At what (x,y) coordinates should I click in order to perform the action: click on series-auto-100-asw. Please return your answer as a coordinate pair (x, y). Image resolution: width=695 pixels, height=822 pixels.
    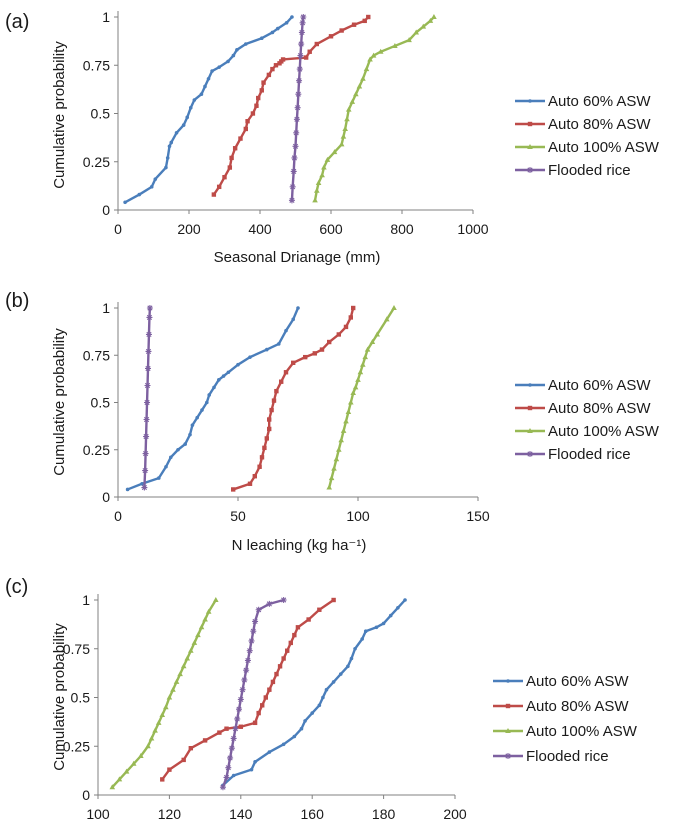
    Looking at the image, I should click on (374, 108).